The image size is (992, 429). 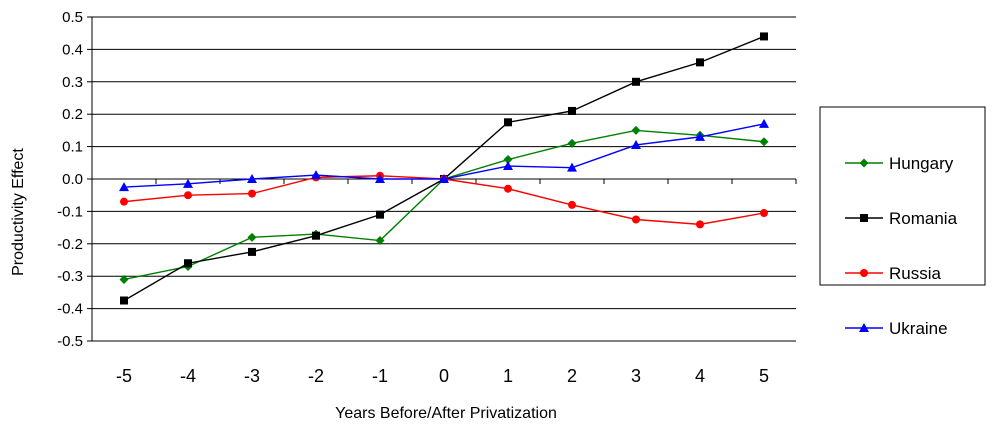 What do you see at coordinates (915, 273) in the screenshot?
I see `legend-label-russia: Russia` at bounding box center [915, 273].